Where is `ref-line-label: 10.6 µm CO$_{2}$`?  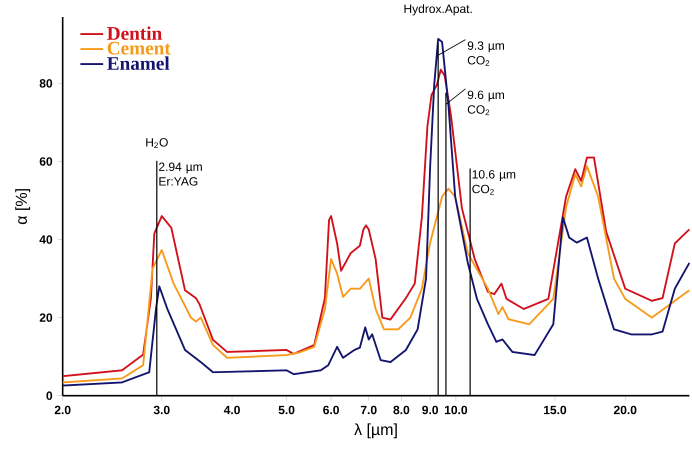
ref-line-label: 10.6 µm CO$_{2}$ is located at coordinates (494, 182).